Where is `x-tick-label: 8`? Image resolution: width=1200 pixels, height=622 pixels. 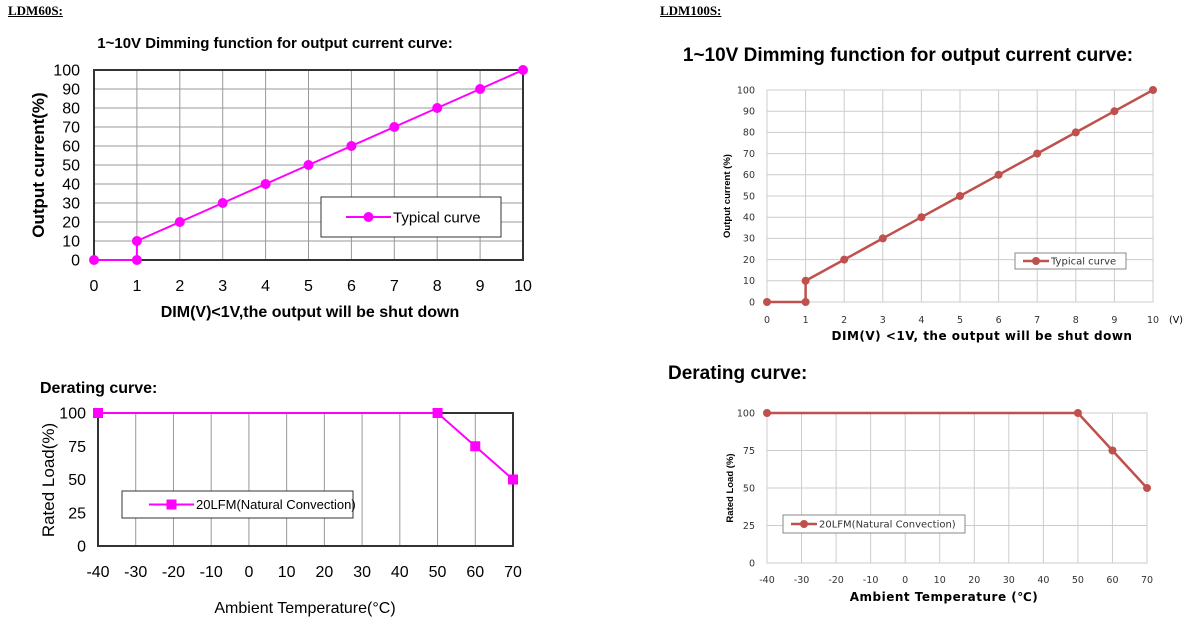
x-tick-label: 8 is located at coordinates (1076, 320).